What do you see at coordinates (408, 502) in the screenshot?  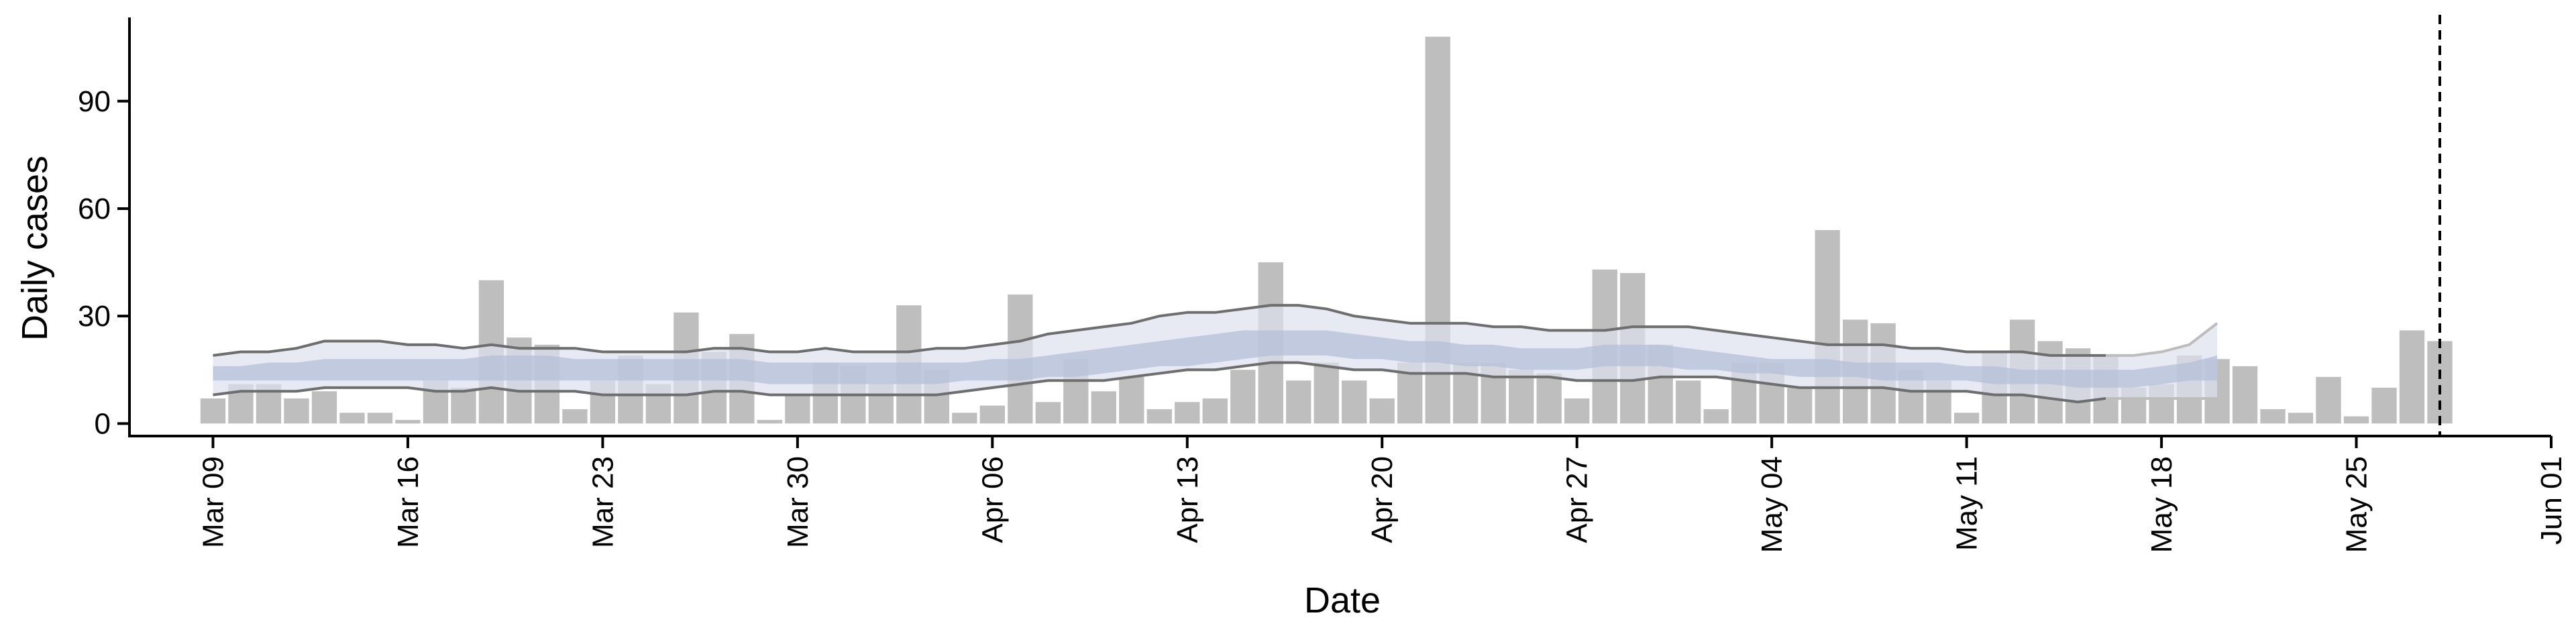 I see `x-tick-label: Mar 16` at bounding box center [408, 502].